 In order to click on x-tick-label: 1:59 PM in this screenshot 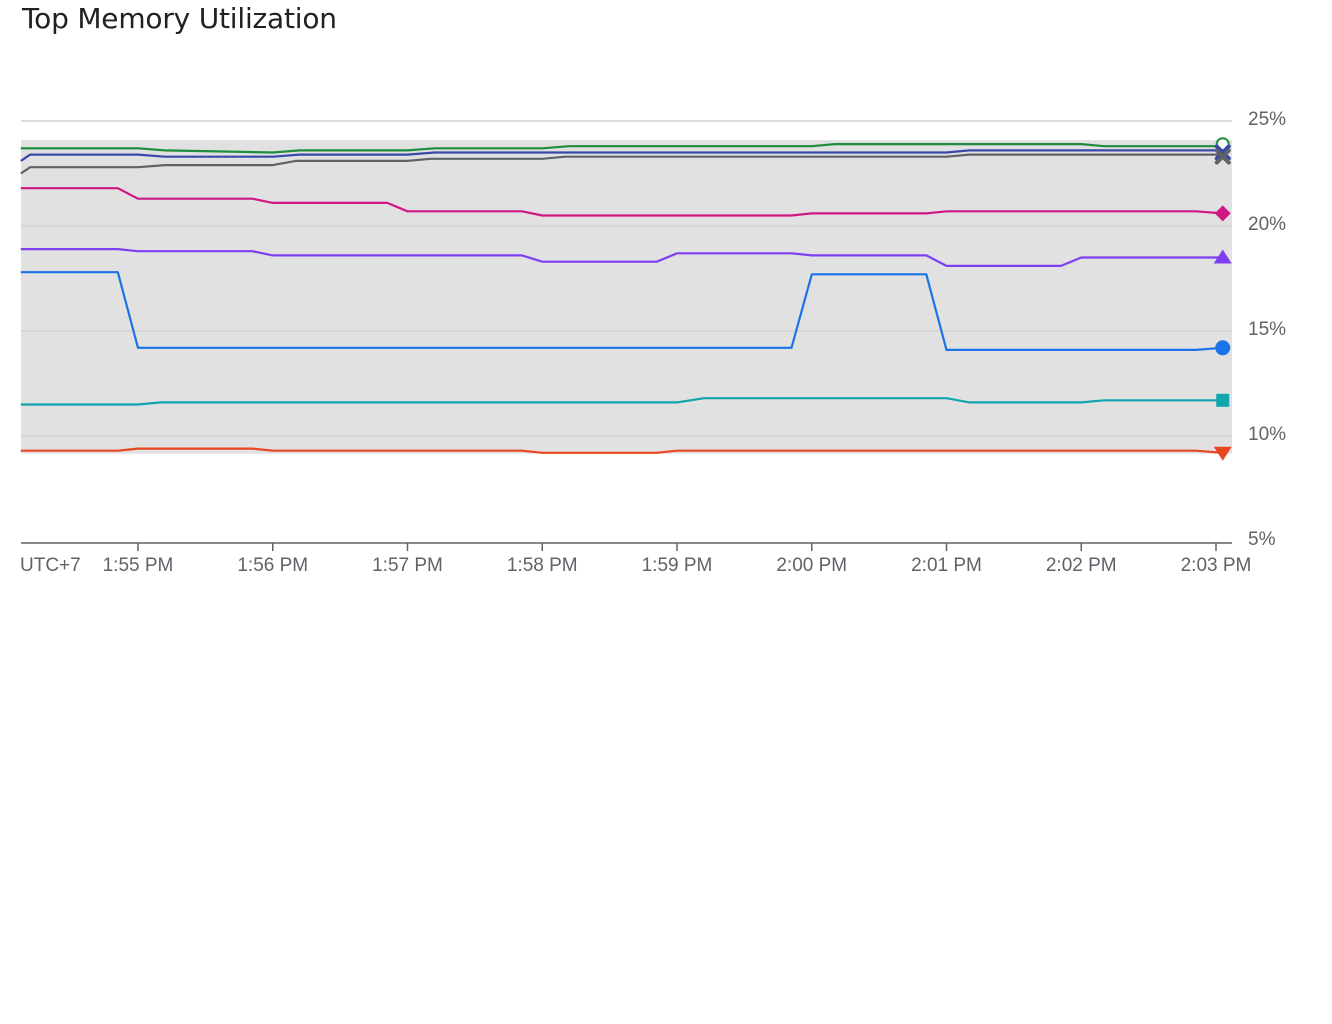, I will do `click(677, 565)`.